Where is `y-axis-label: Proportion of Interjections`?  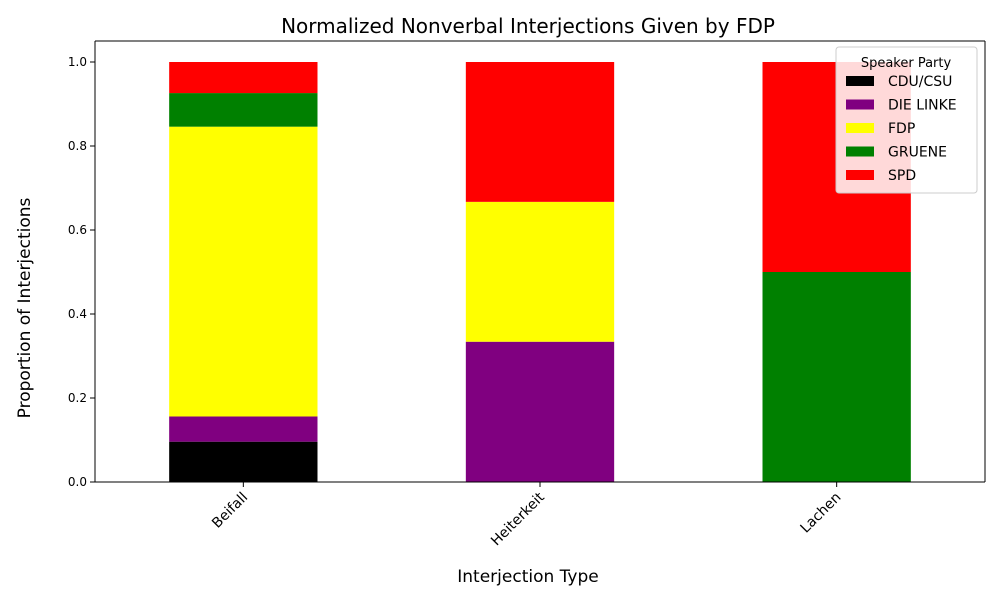 y-axis-label: Proportion of Interjections is located at coordinates (25, 307).